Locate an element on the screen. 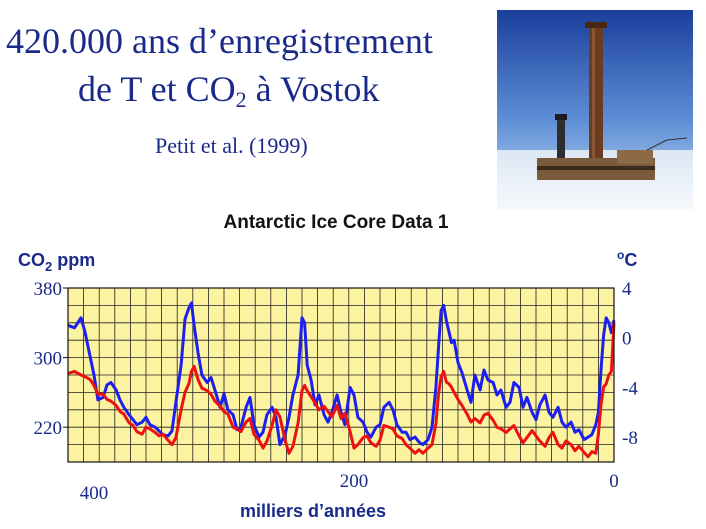 The width and height of the screenshot is (706, 529). co2-tick-label: 220 is located at coordinates (48, 428).